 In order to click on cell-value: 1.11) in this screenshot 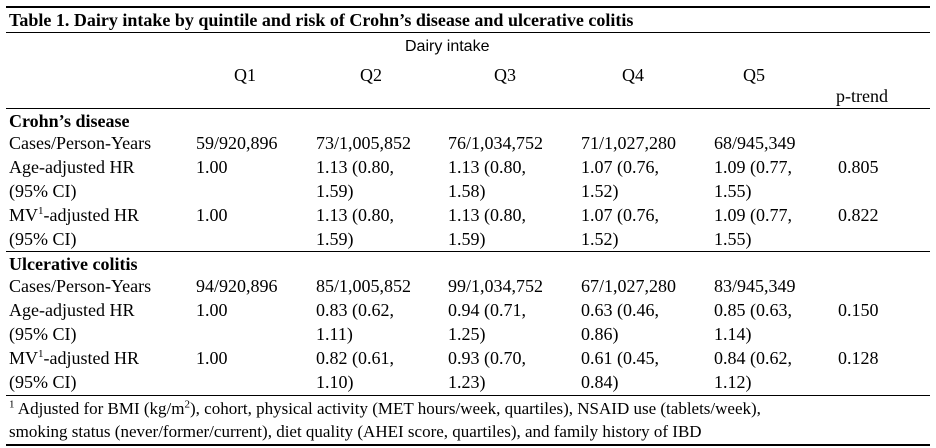, I will do `click(334, 334)`.